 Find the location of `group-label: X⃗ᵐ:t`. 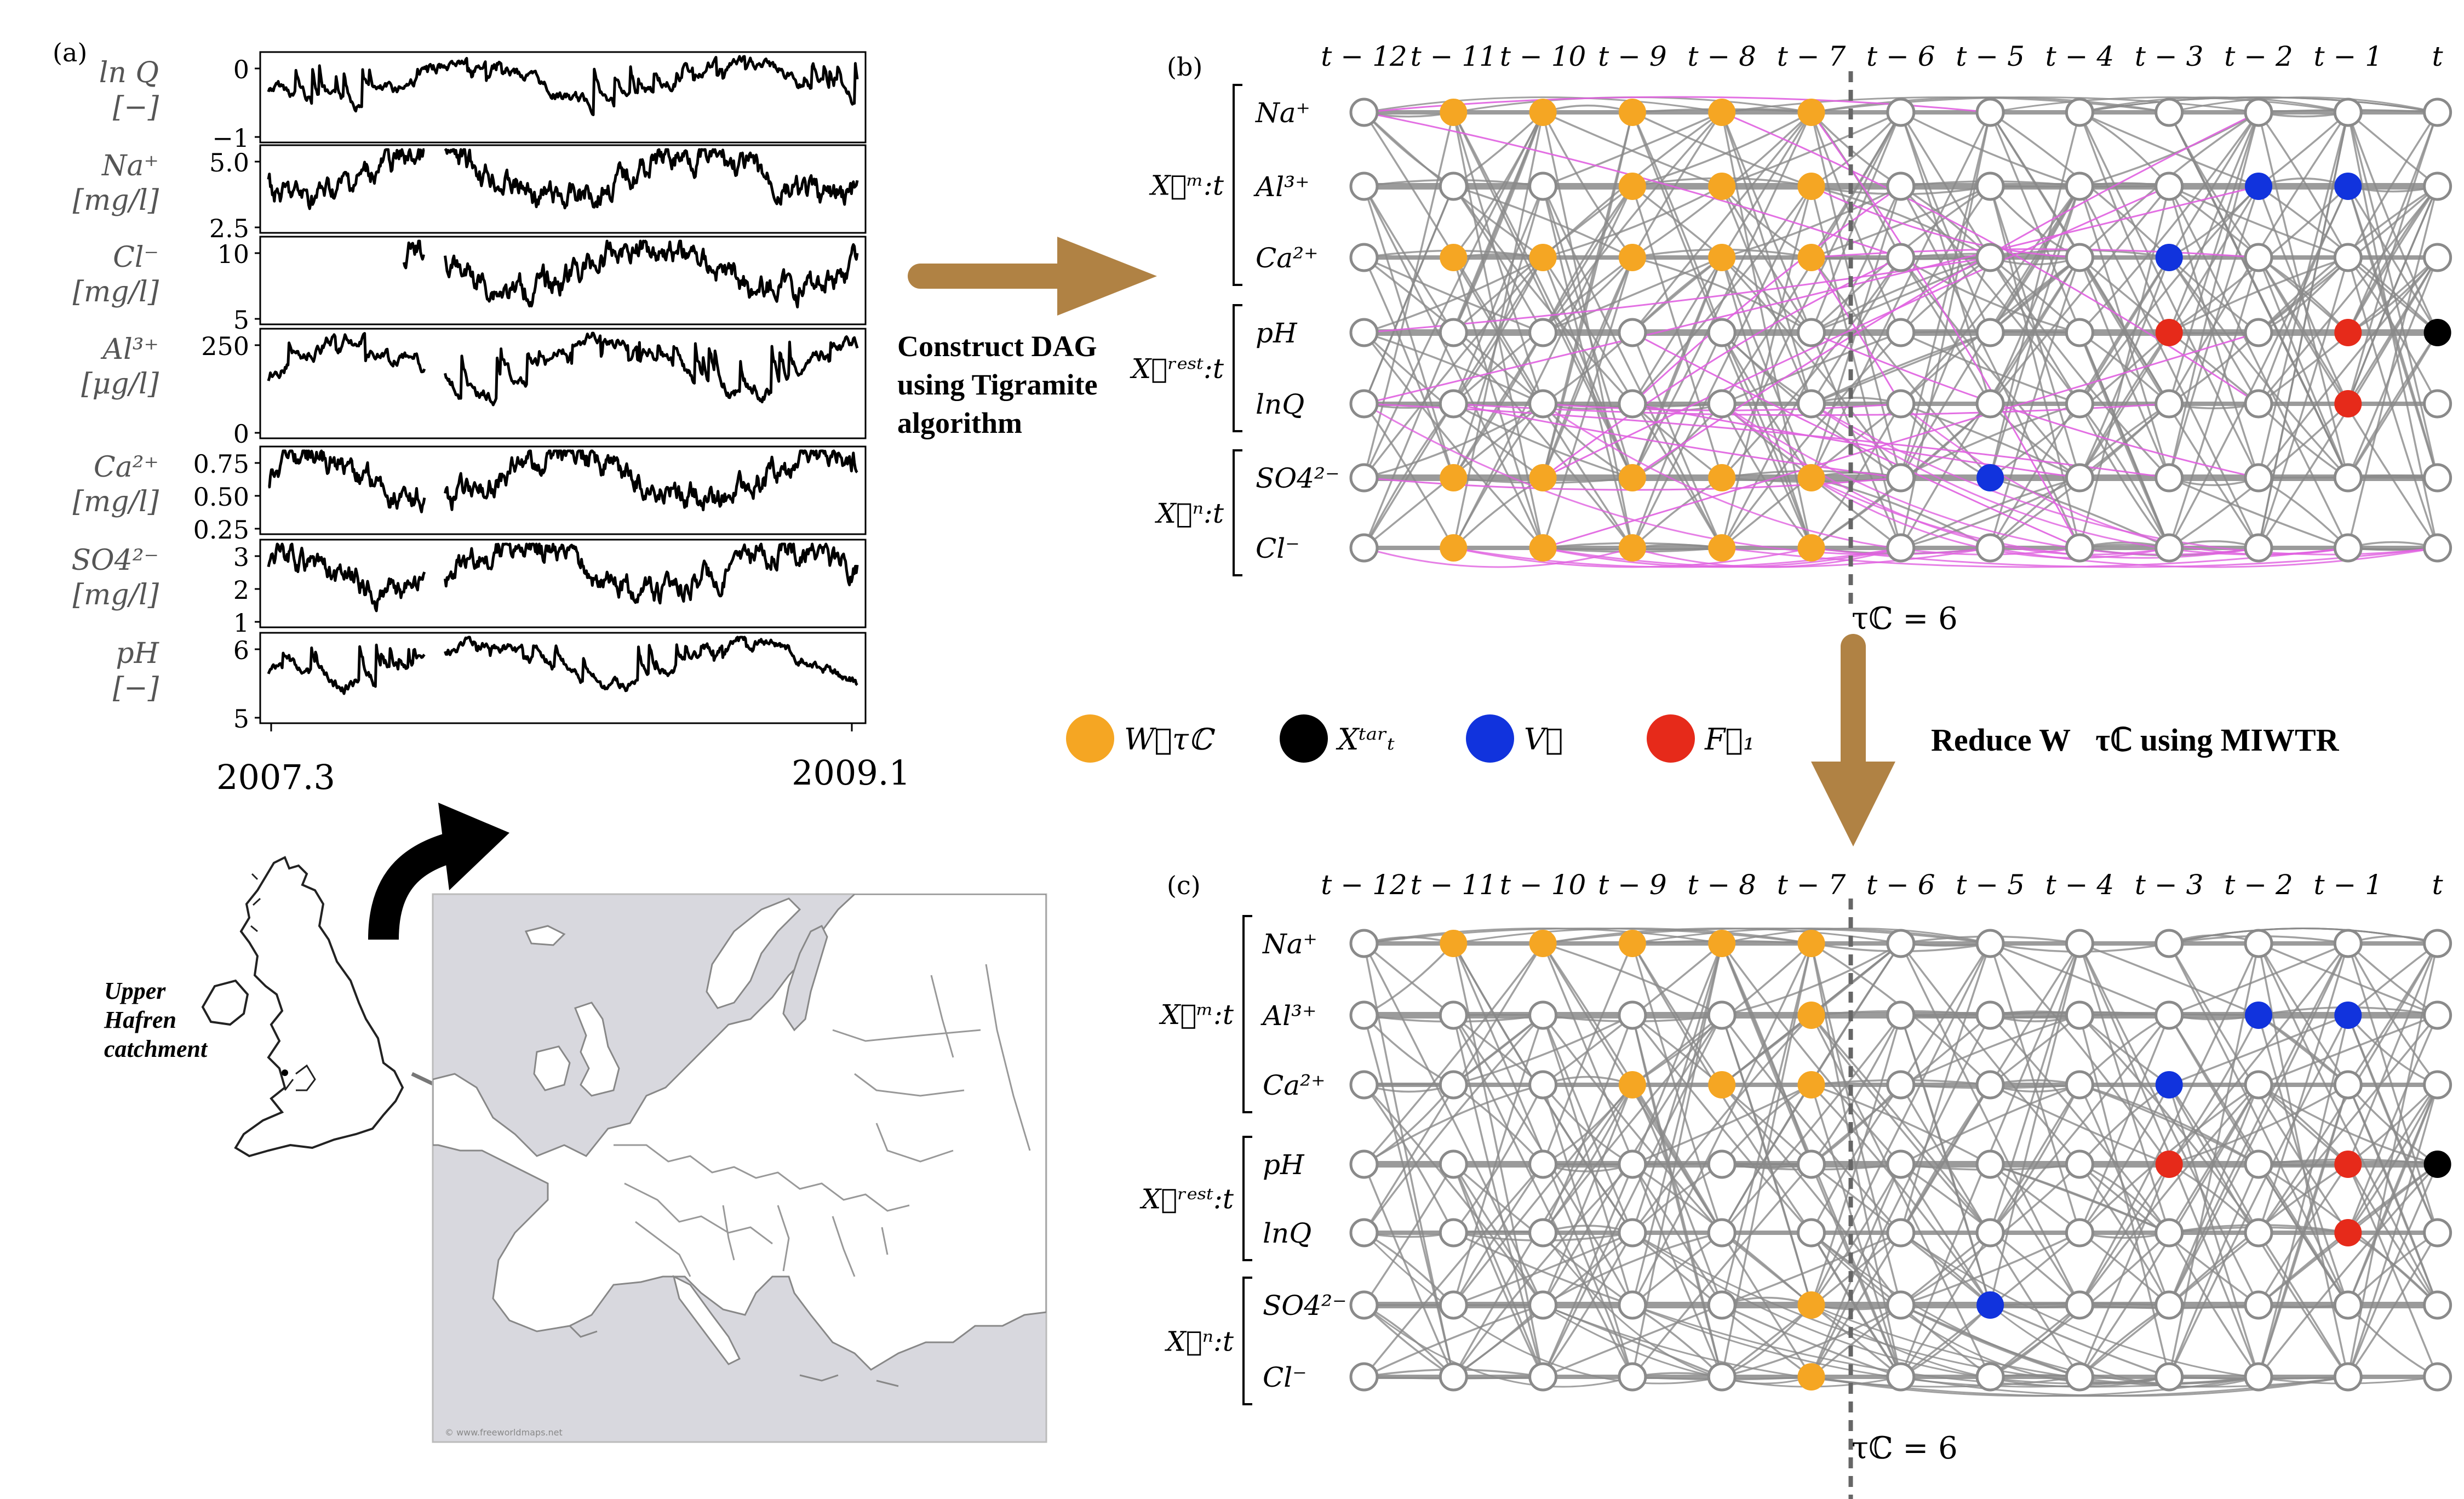

group-label: X⃗ᵐ:t is located at coordinates (1186, 186).